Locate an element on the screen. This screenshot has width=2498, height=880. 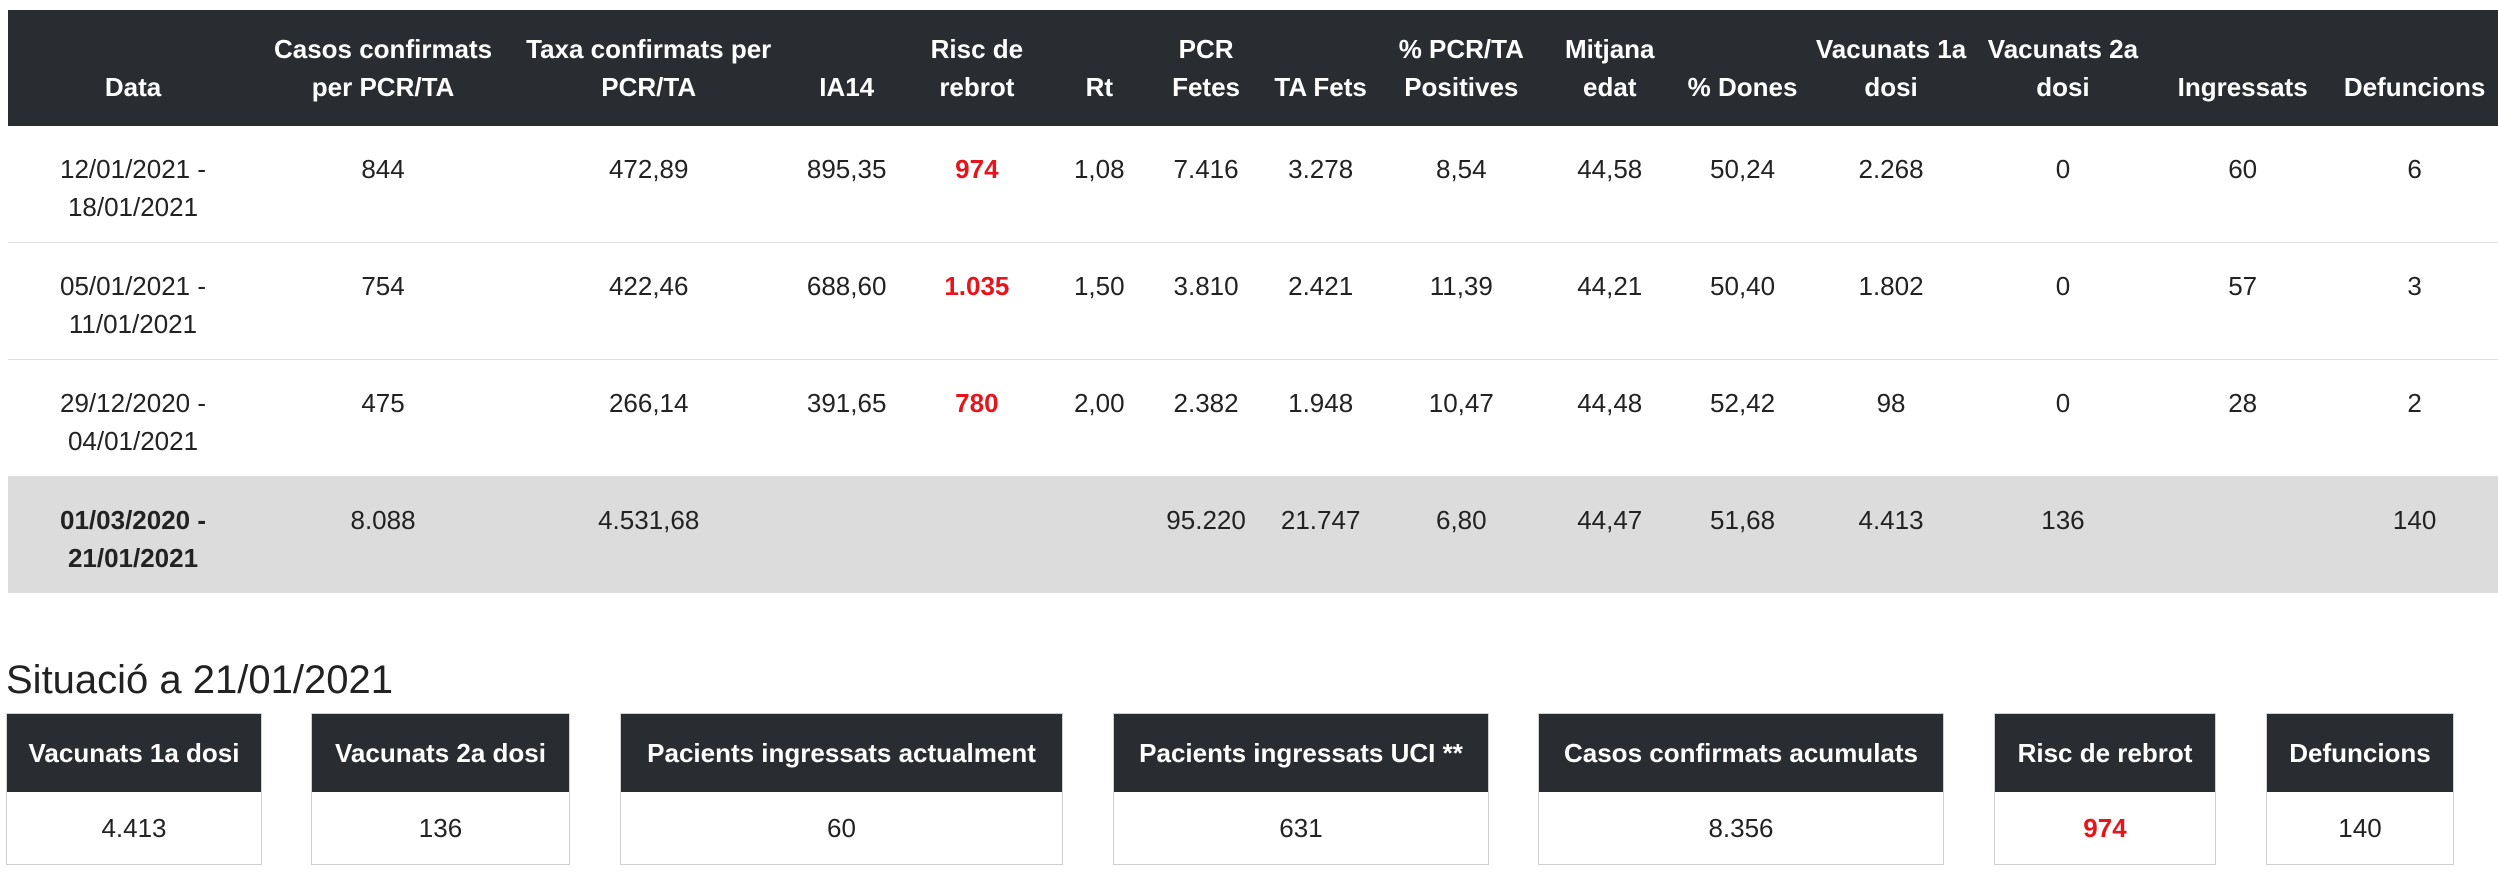
total-ia14 is located at coordinates (846, 534).